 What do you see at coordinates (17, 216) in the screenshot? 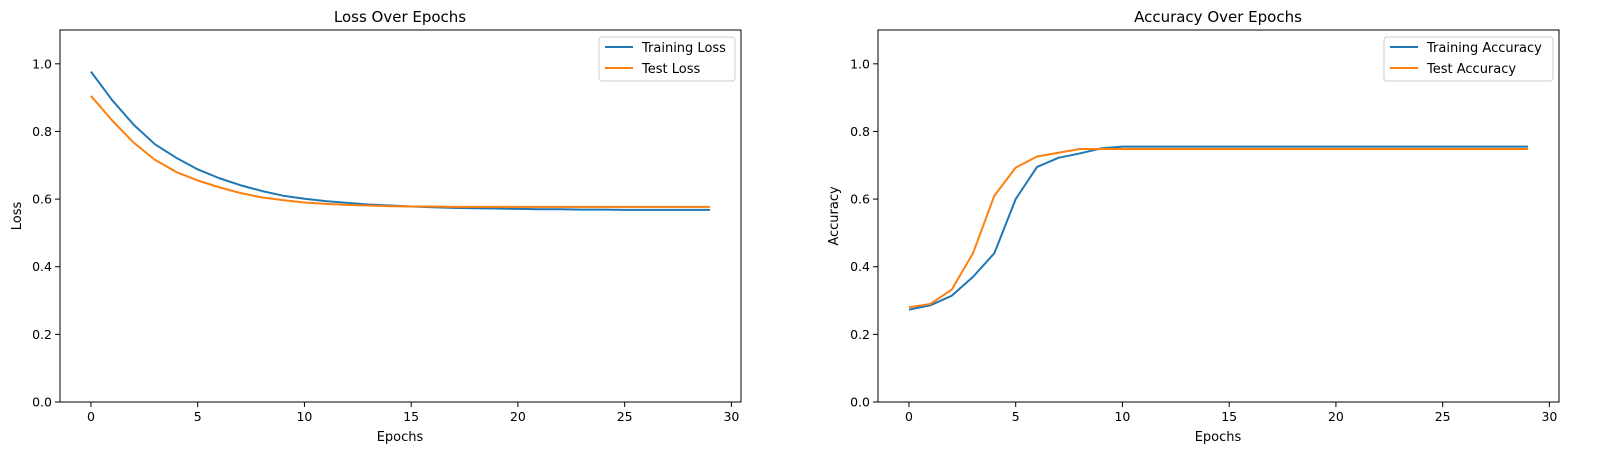
I see `y-axis-label: Loss` at bounding box center [17, 216].